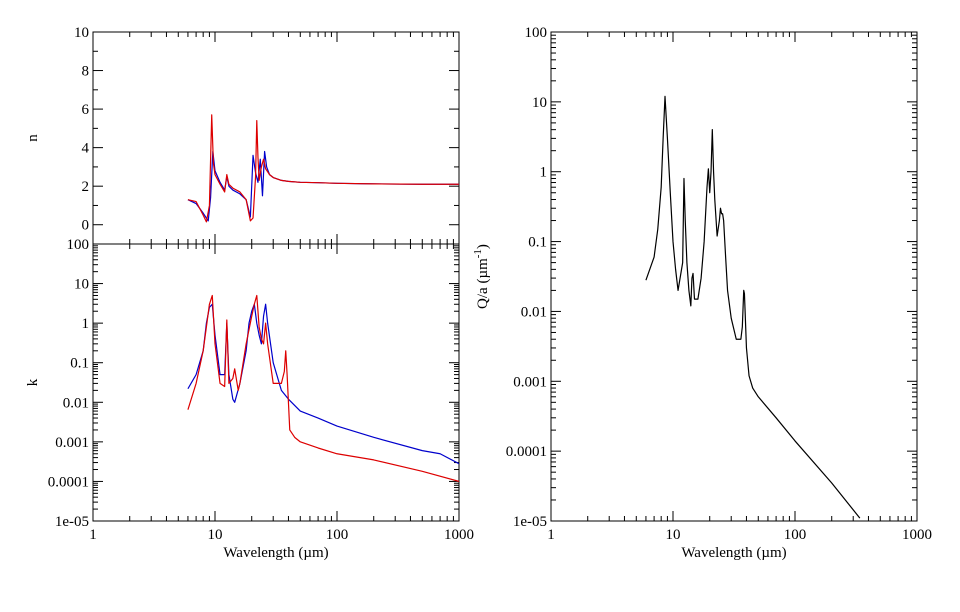 This screenshot has height=612, width=960. I want to click on n-y-tick-label: 0, so click(86, 226).